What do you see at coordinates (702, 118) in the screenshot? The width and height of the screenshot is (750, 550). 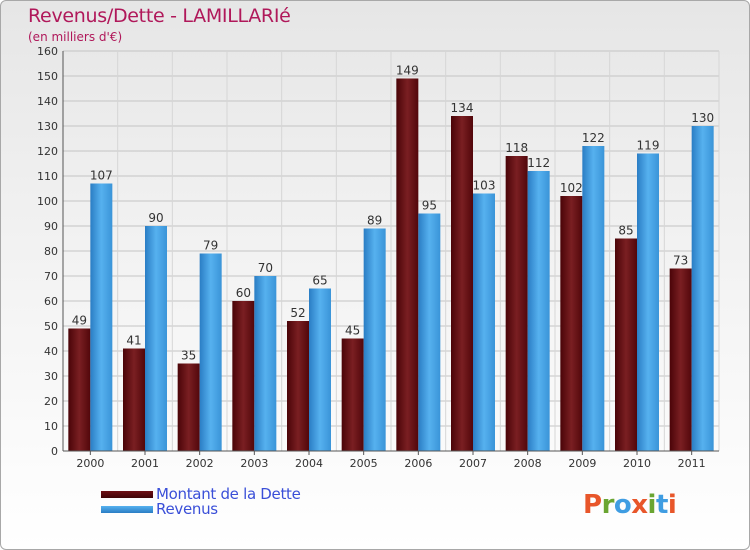 I see `value-label: 130` at bounding box center [702, 118].